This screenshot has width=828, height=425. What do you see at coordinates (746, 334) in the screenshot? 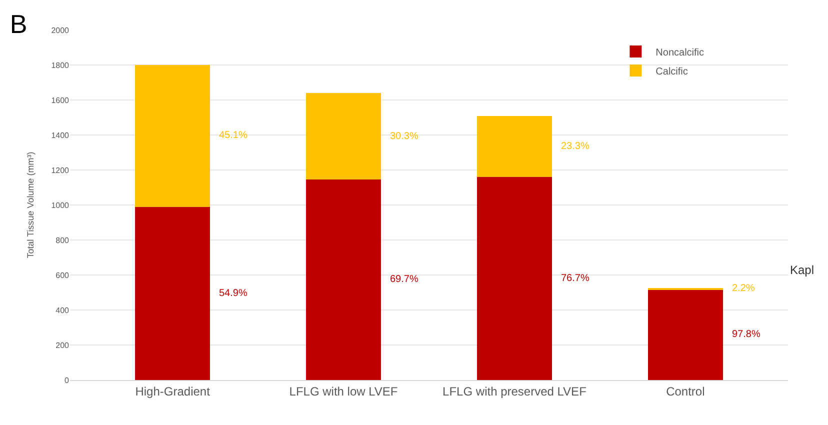
I see `annotation: 97.8%` at bounding box center [746, 334].